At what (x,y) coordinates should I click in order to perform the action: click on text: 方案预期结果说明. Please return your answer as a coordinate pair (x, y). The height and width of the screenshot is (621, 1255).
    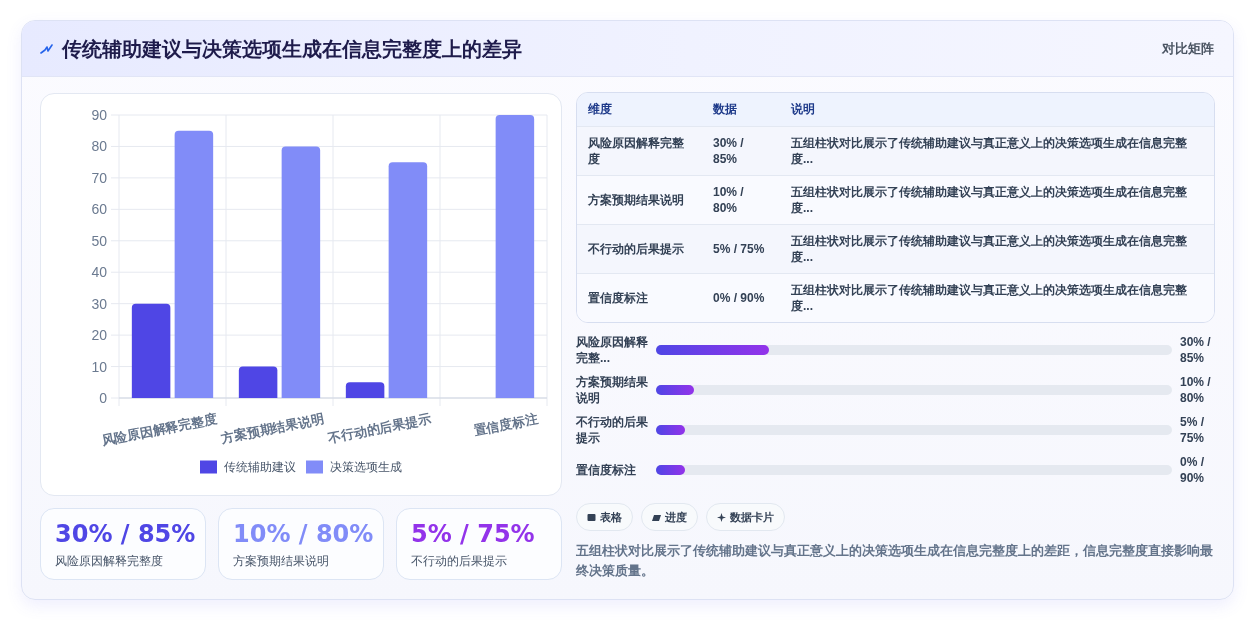
    Looking at the image, I should click on (636, 199).